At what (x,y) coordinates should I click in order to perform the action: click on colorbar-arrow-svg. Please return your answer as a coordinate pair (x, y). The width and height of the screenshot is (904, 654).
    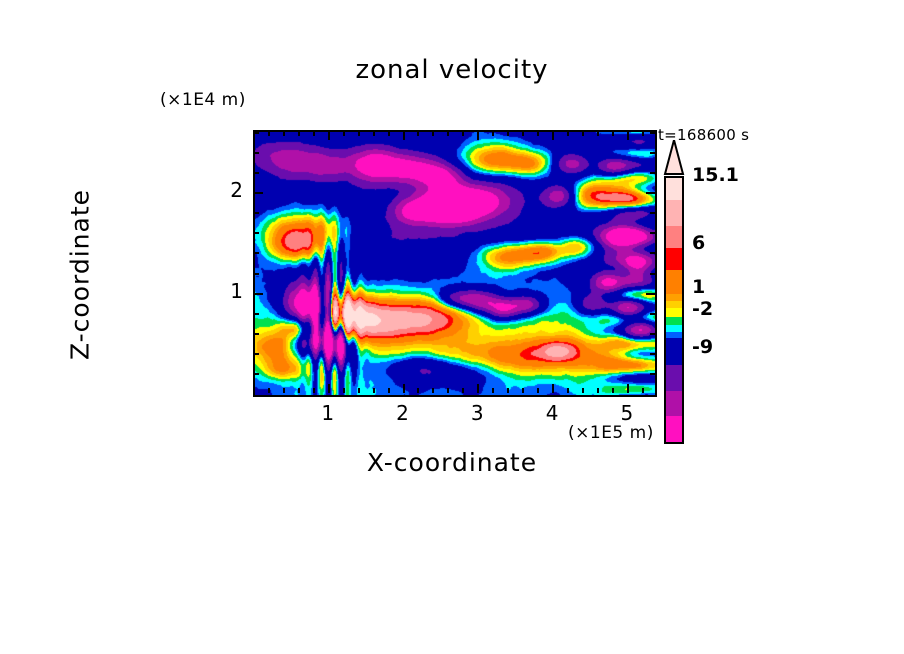
    Looking at the image, I should click on (674, 155).